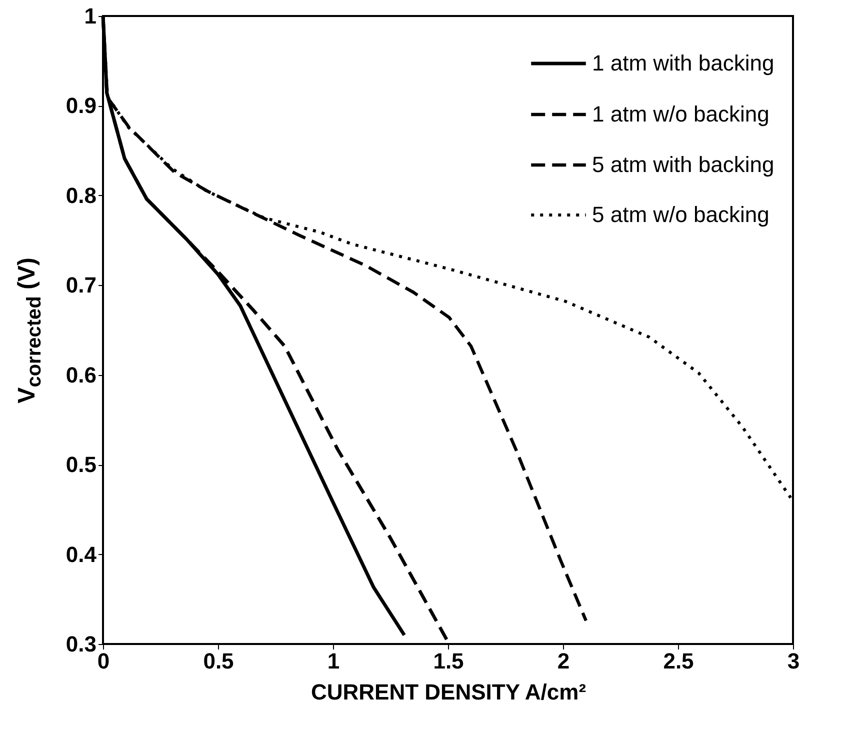  I want to click on y-tick-label: 0.8, so click(81, 195).